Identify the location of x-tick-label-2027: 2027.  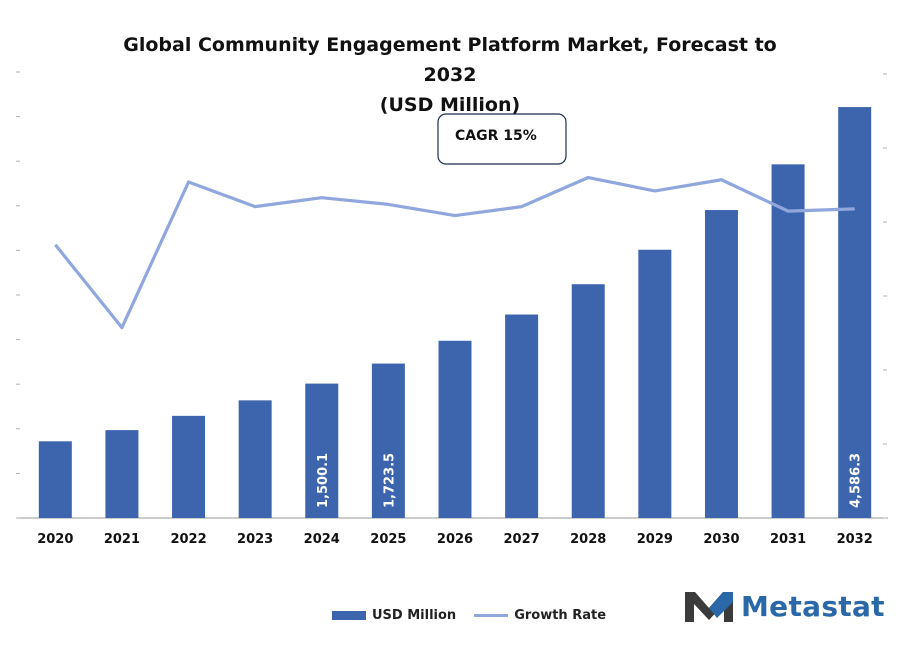
(522, 539).